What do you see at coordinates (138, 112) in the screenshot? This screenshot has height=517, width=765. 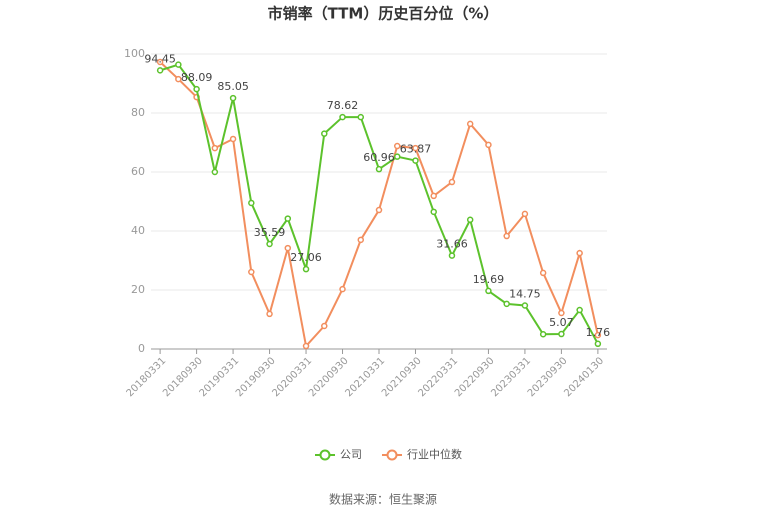 I see `y-tick-label: 80` at bounding box center [138, 112].